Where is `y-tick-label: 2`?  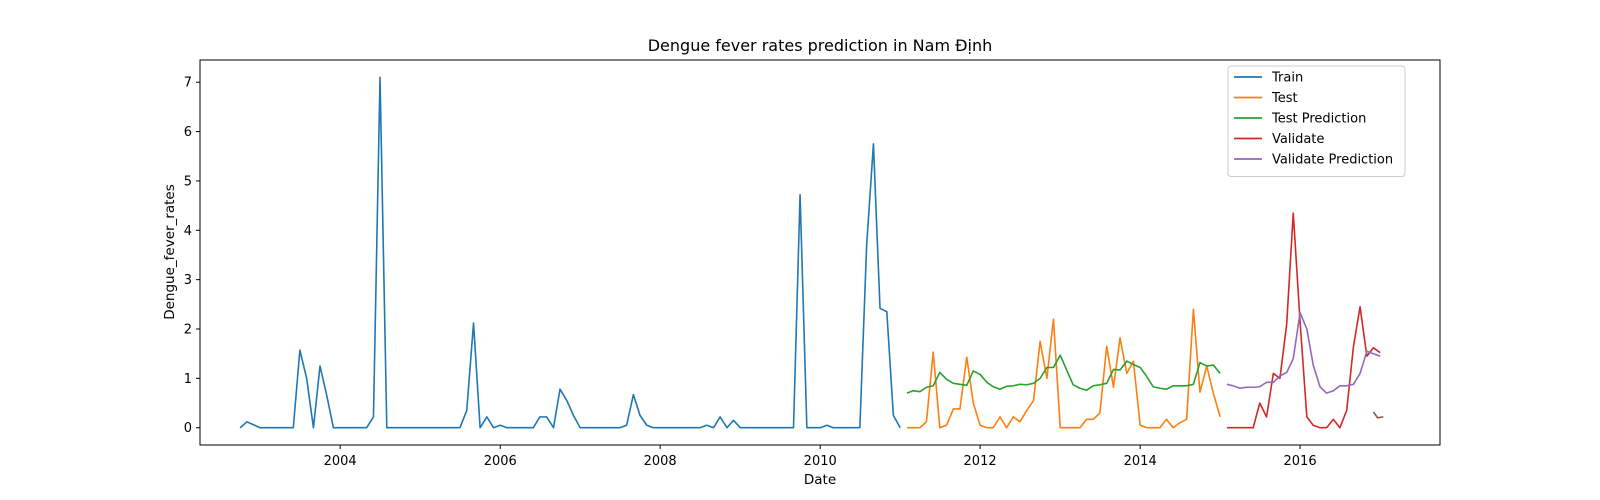 y-tick-label: 2 is located at coordinates (188, 330).